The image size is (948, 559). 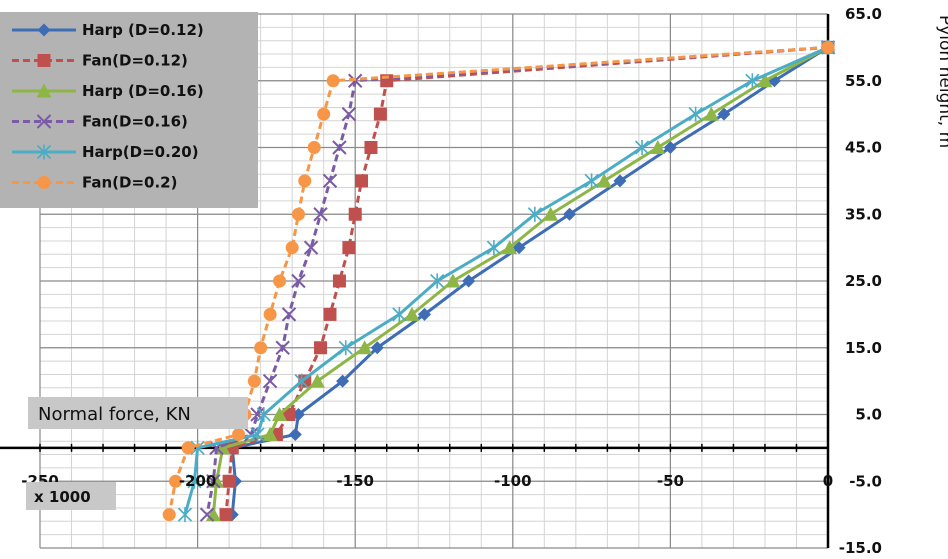 I want to click on legend-item: Fan(D=0.12), so click(x=100, y=61).